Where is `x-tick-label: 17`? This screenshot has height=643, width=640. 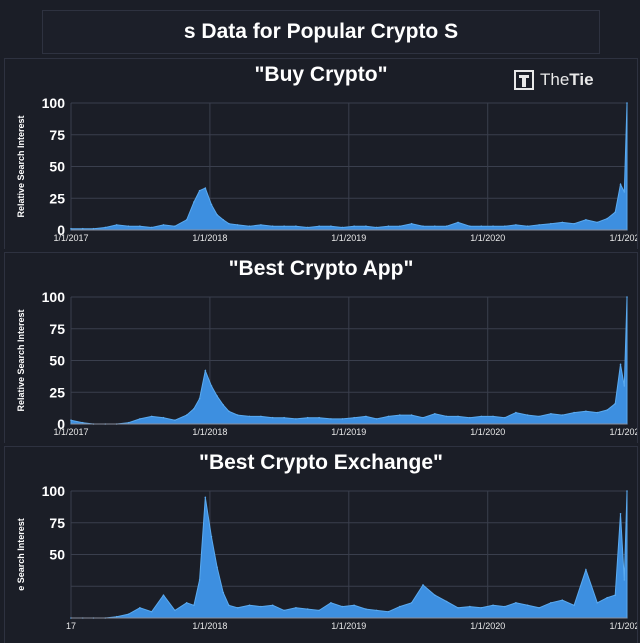
x-tick-label: 17 is located at coordinates (71, 626).